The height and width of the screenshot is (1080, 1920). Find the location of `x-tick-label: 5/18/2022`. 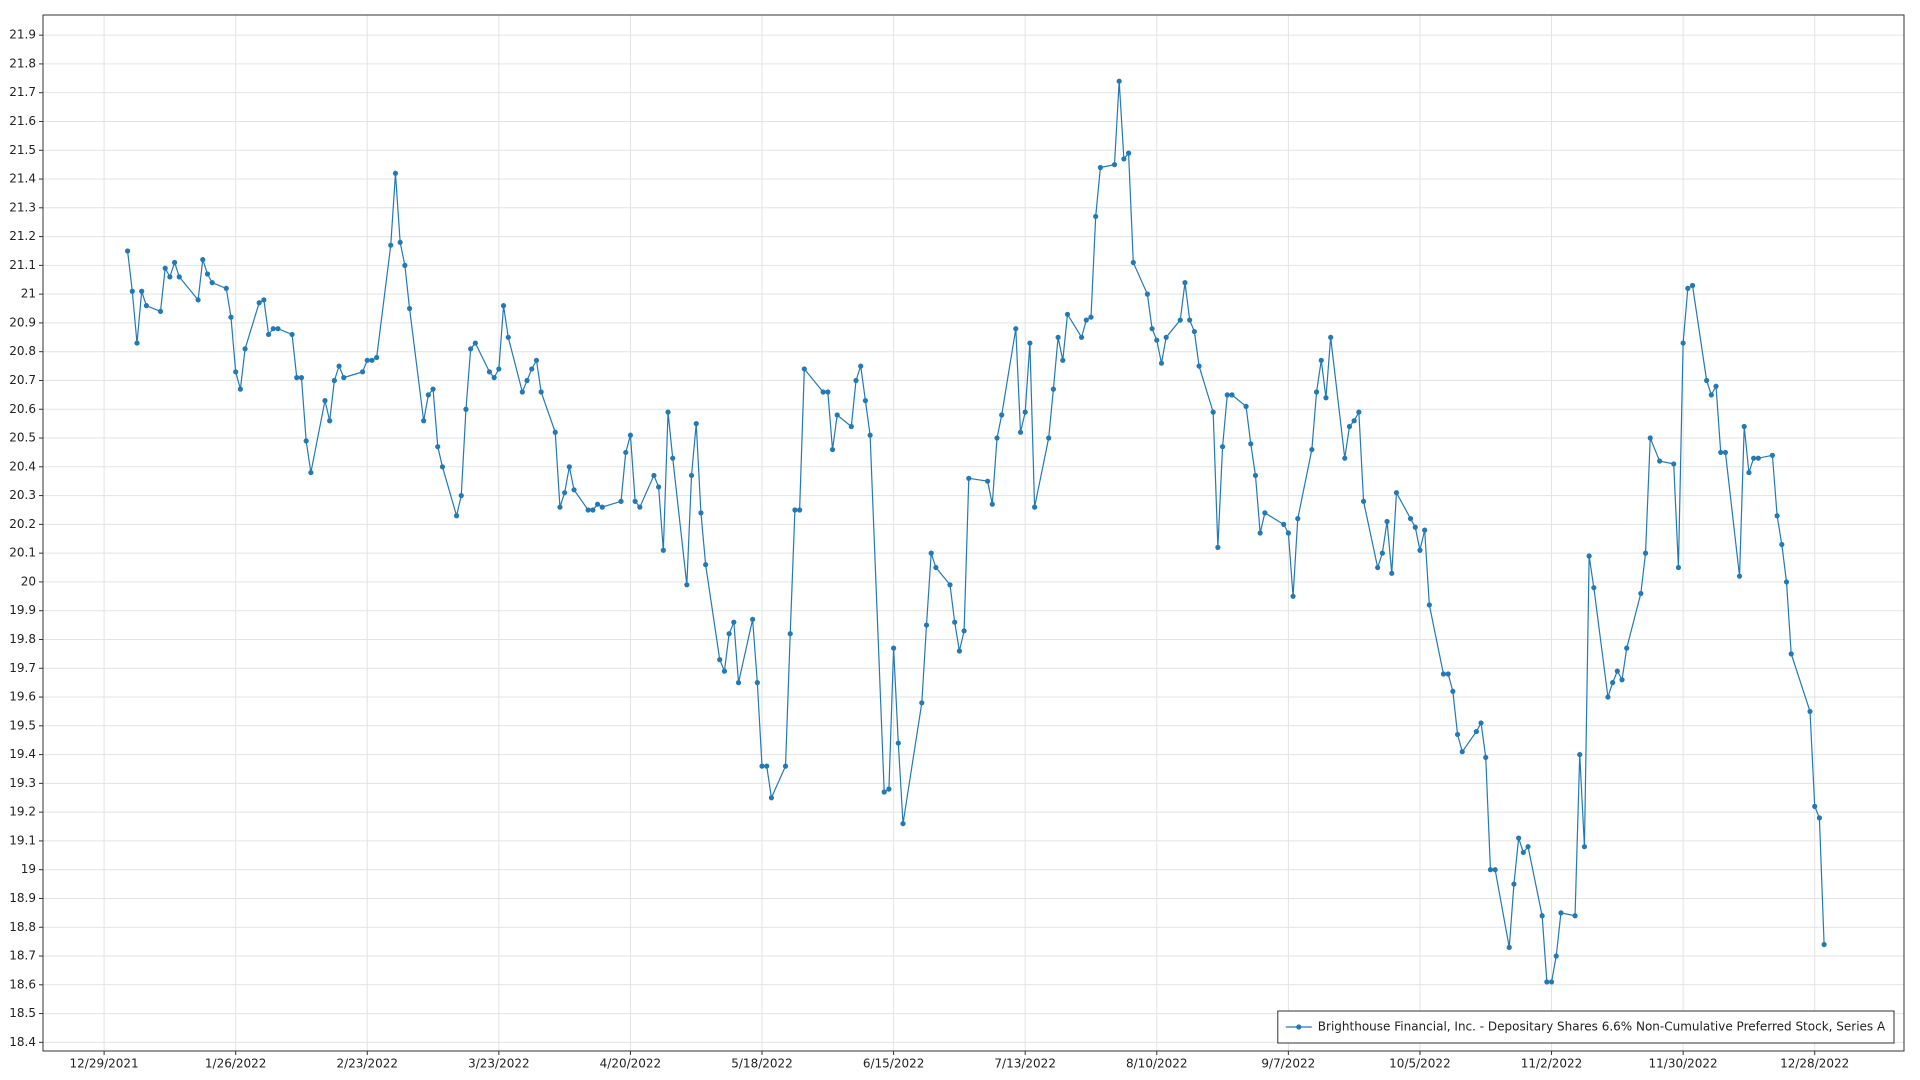

x-tick-label: 5/18/2022 is located at coordinates (762, 1064).